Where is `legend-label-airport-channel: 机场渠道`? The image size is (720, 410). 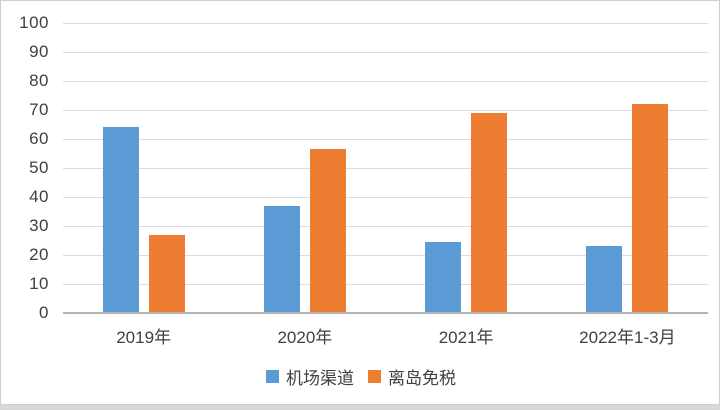
legend-label-airport-channel: 机场渠道 is located at coordinates (320, 378).